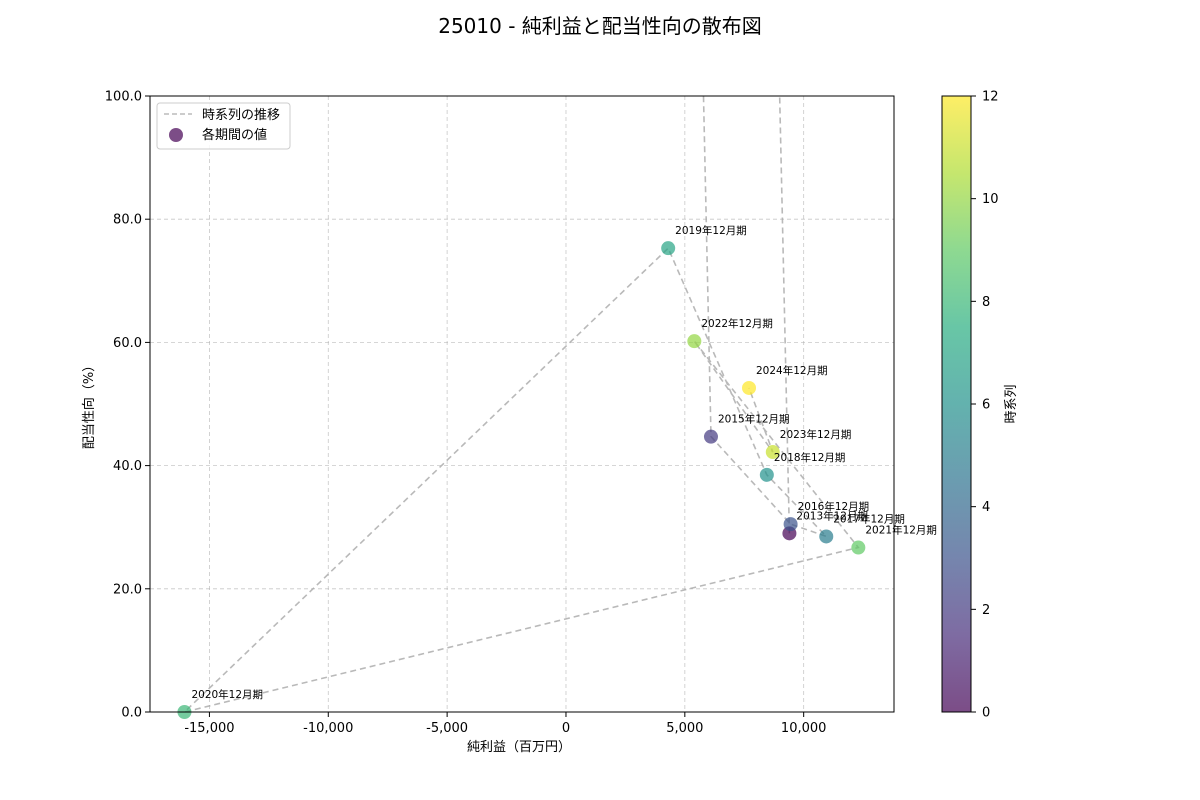 The width and height of the screenshot is (1200, 800). I want to click on y-tick-label: 60.0, so click(127, 343).